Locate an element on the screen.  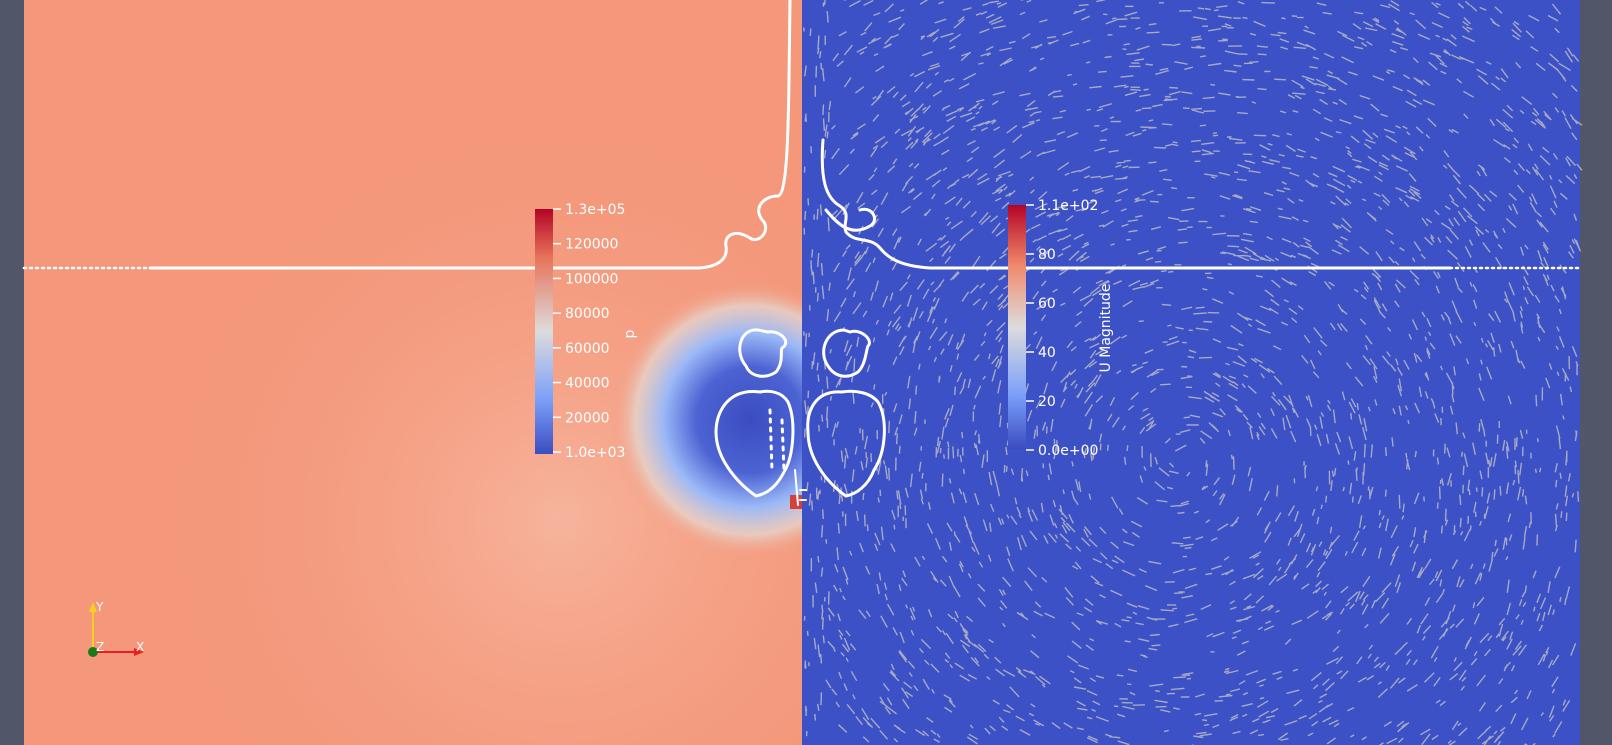
pressure-tick-label: 80000 is located at coordinates (587, 314).